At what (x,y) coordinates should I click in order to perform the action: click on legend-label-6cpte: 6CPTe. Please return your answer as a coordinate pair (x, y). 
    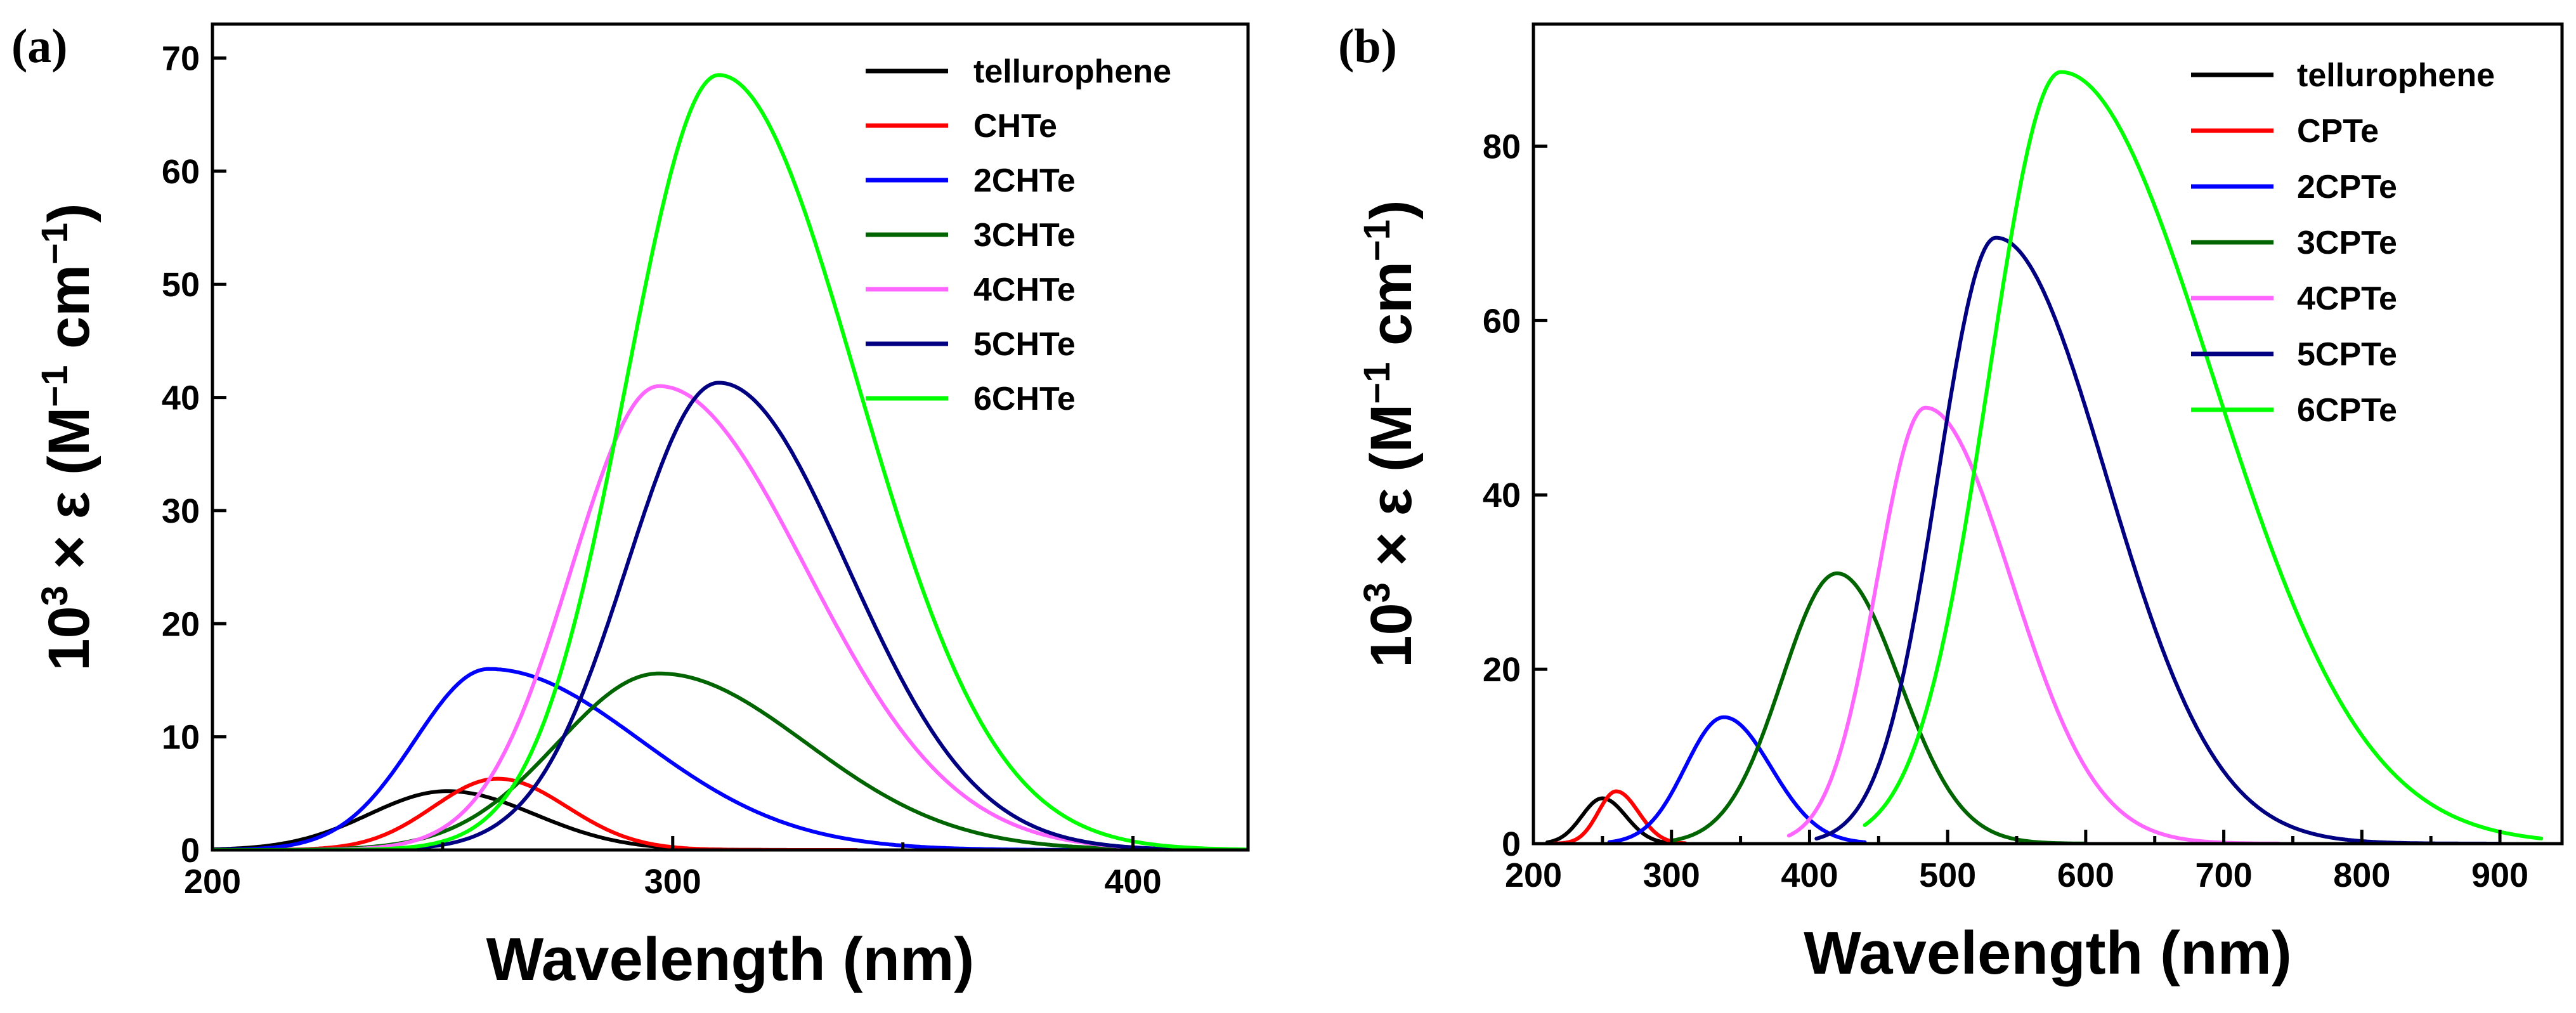
    Looking at the image, I should click on (2347, 410).